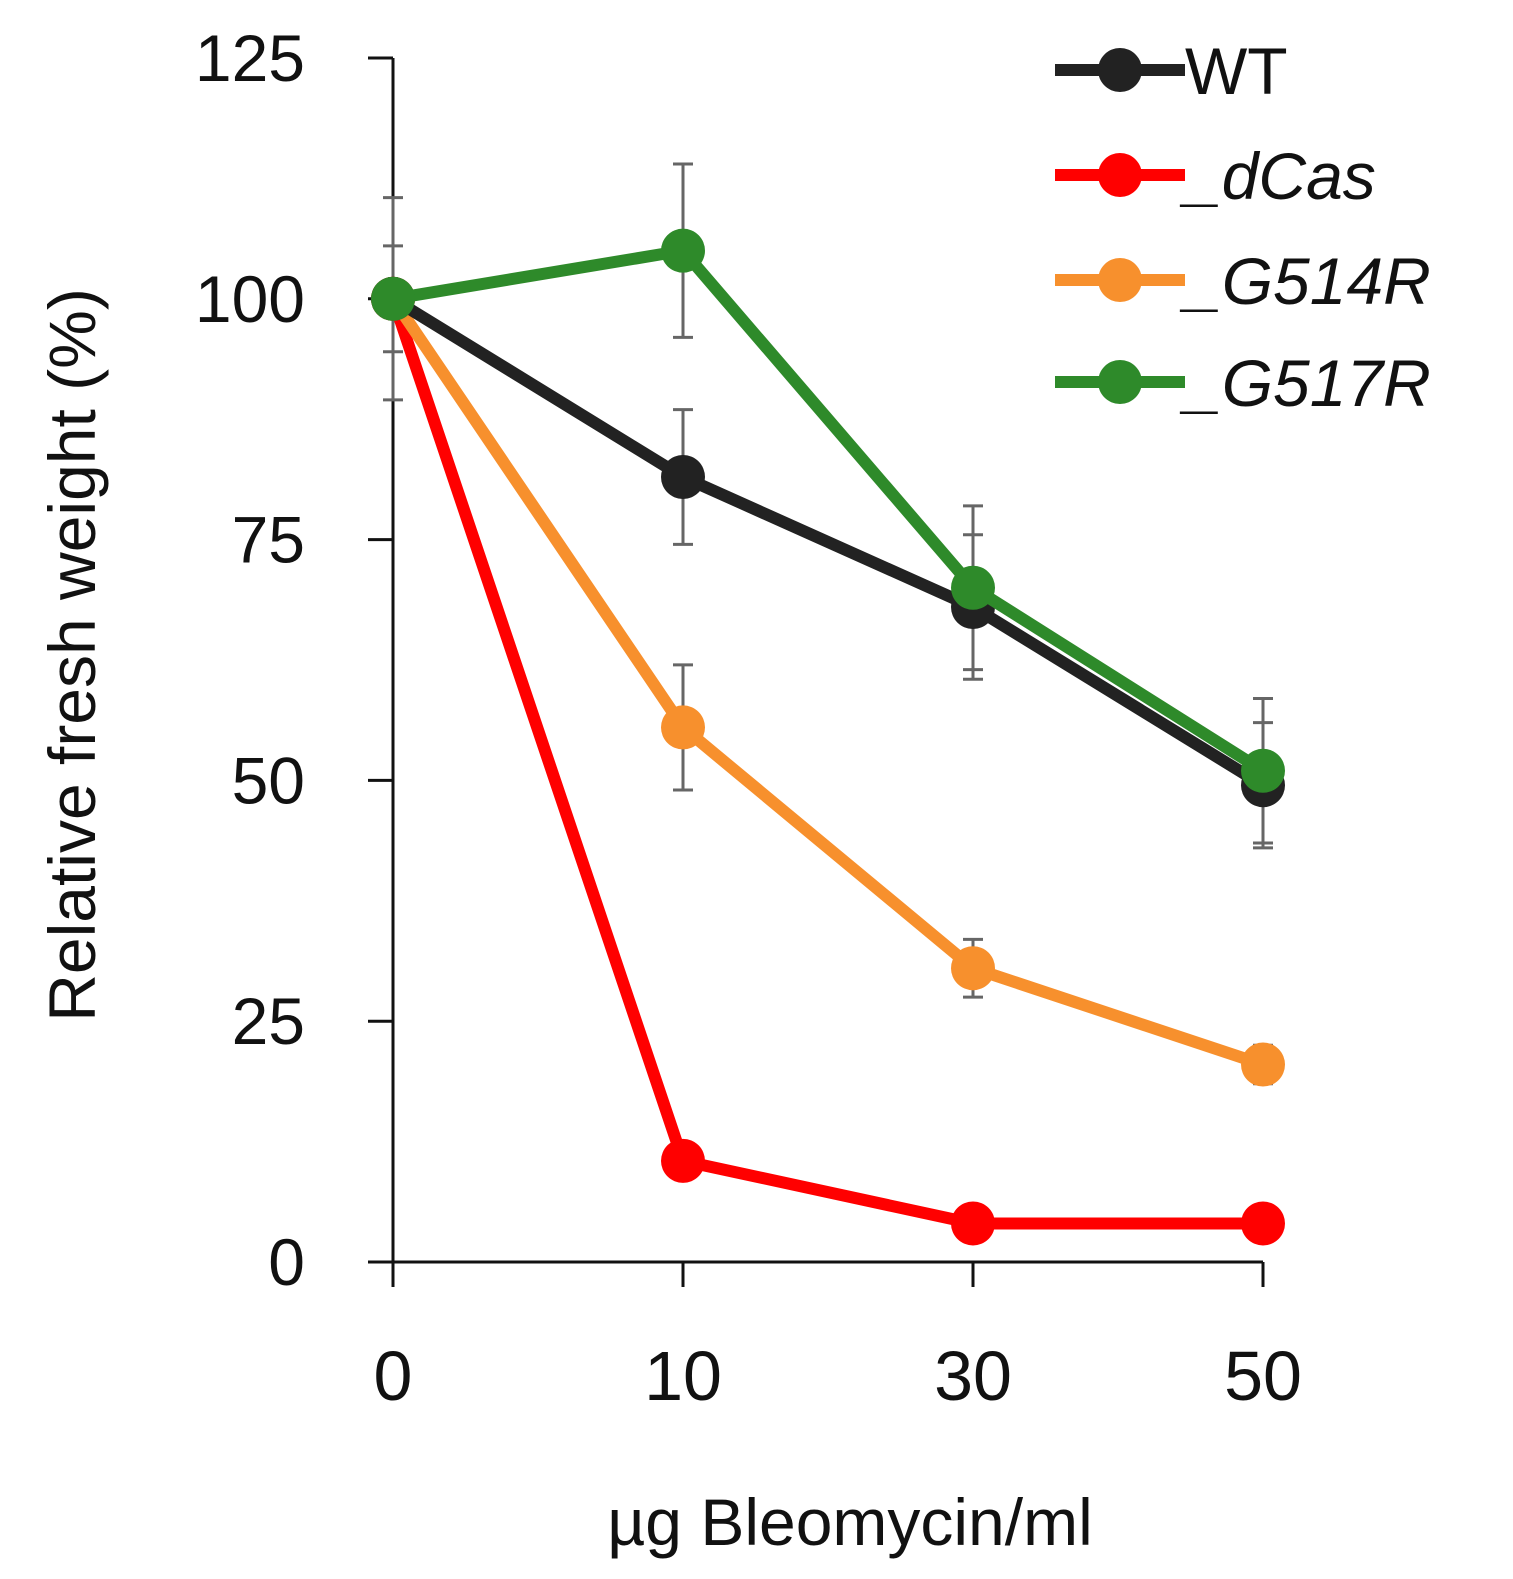  Describe the element at coordinates (1120, 175) in the screenshot. I see `legend-marker-dcas` at that location.